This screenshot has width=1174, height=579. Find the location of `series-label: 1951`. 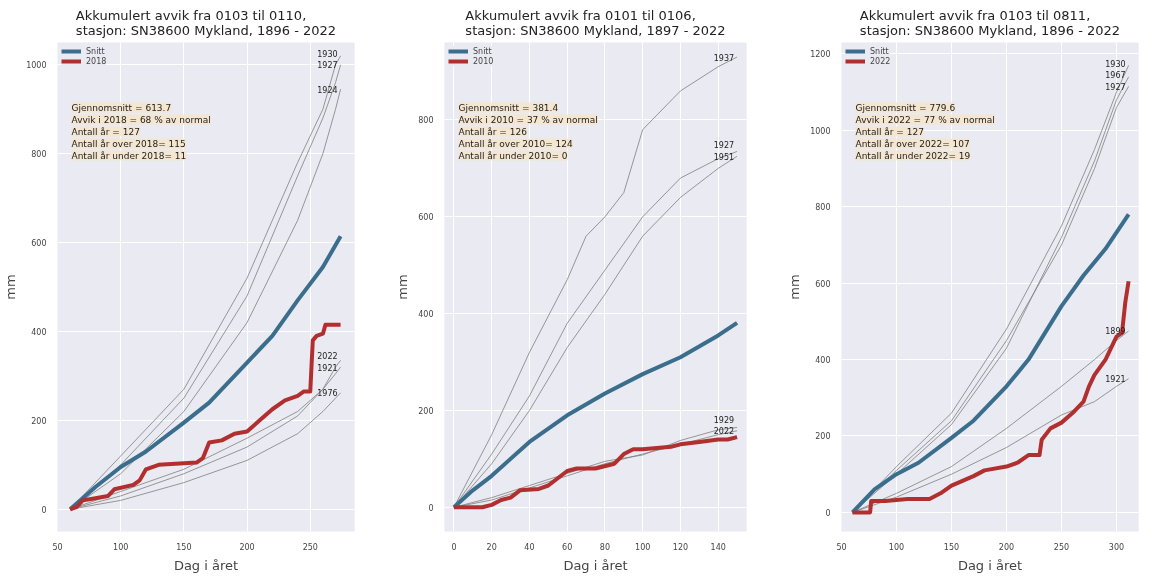

series-label: 1951 is located at coordinates (724, 157).